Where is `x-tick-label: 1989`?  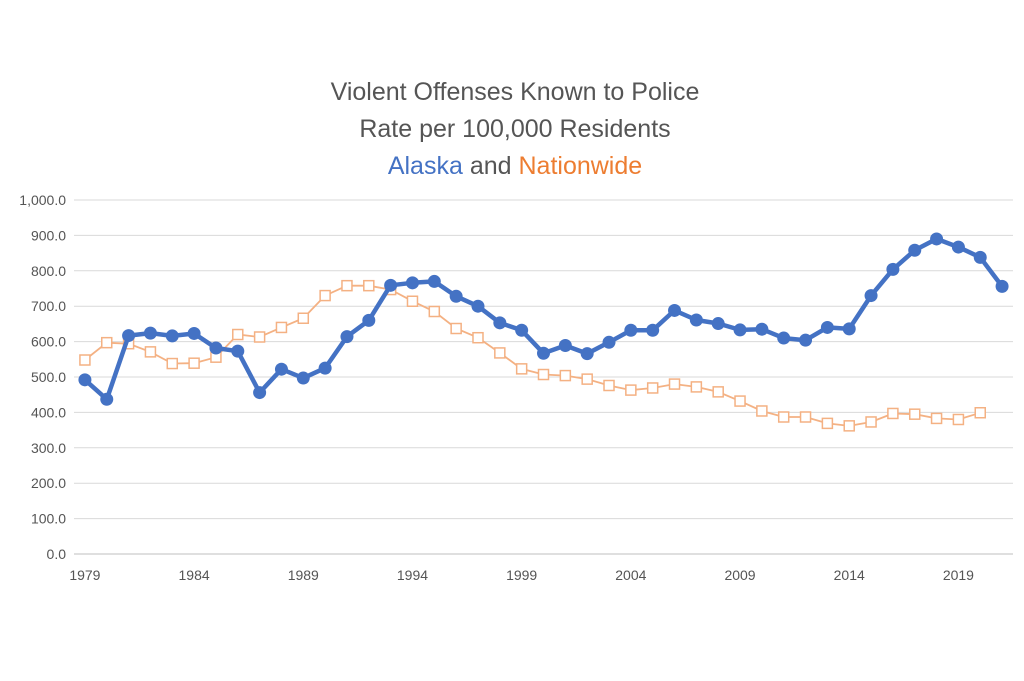 x-tick-label: 1989 is located at coordinates (303, 575).